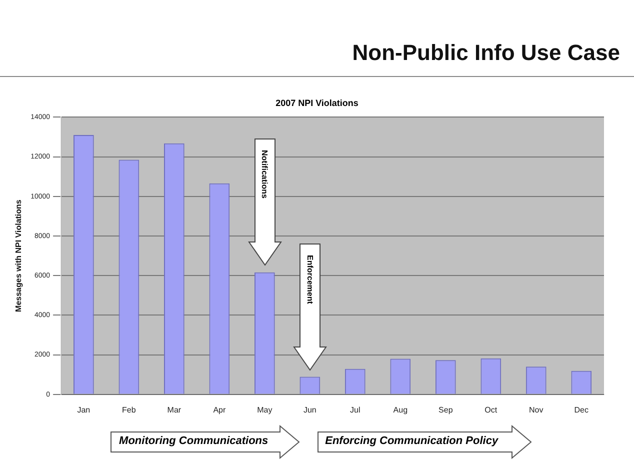 The width and height of the screenshot is (634, 468). What do you see at coordinates (174, 409) in the screenshot?
I see `x-tick-label: Mar` at bounding box center [174, 409].